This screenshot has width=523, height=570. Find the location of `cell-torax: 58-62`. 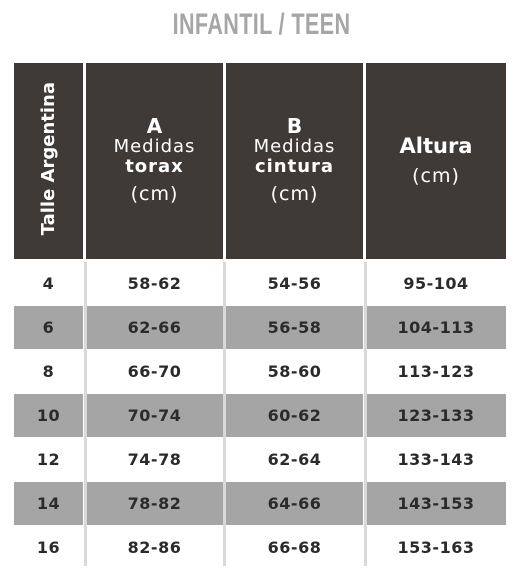

cell-torax: 58-62 is located at coordinates (156, 284).